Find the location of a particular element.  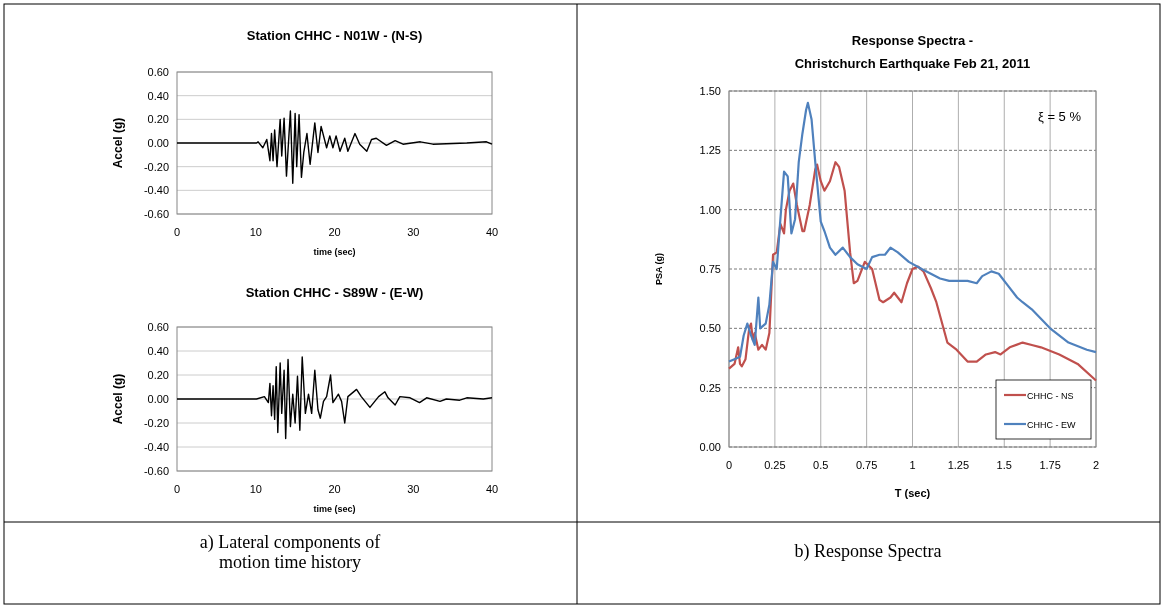

chart-title: Response Spectra - Christchurch Earthquake Feb 21, 2011 is located at coordinates (912, 52).